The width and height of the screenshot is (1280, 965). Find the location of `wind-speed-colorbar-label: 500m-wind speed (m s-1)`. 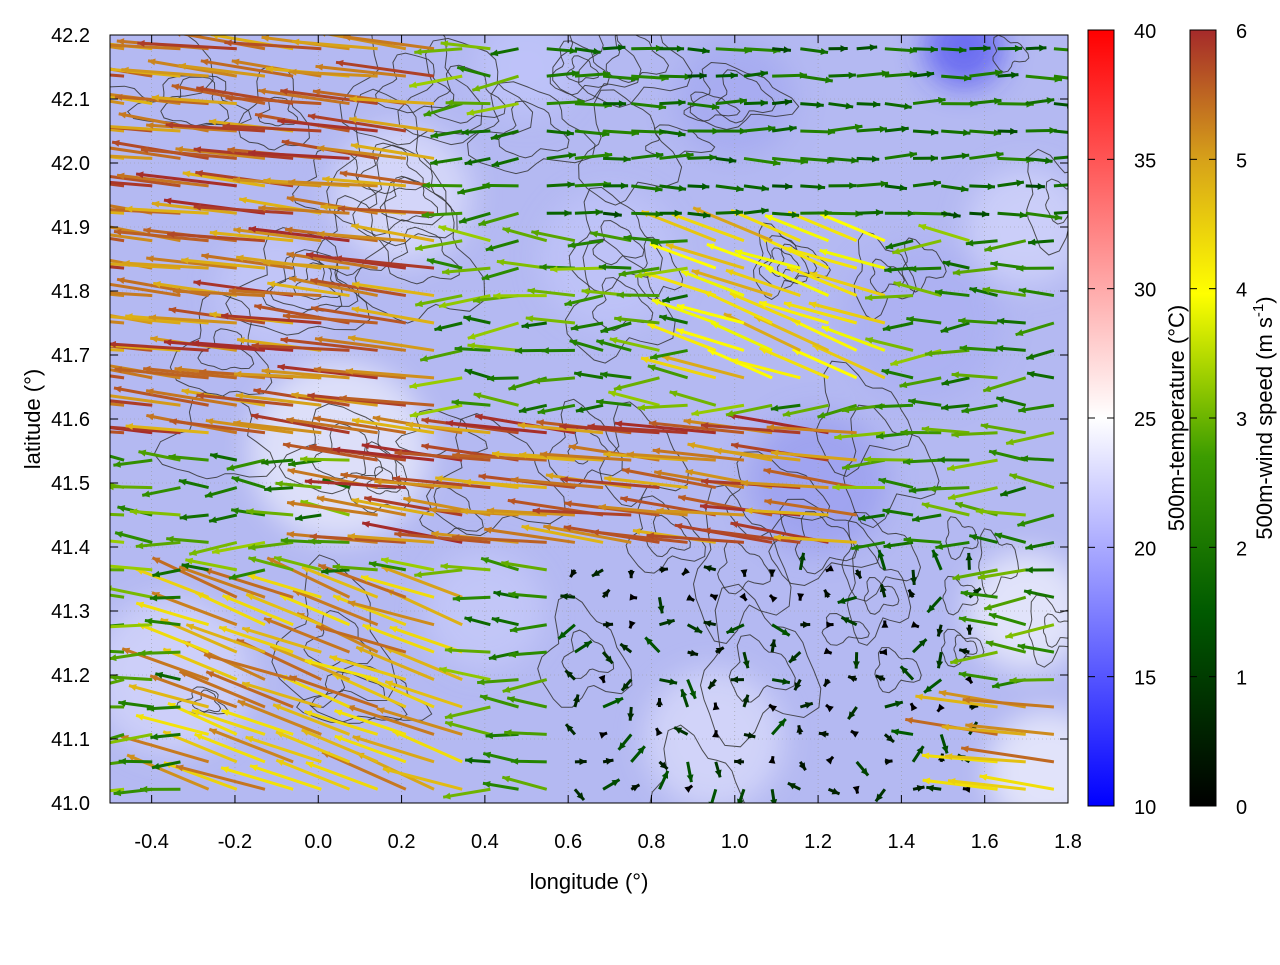

wind-speed-colorbar-label: 500m-wind speed (m s-1) is located at coordinates (1263, 417).